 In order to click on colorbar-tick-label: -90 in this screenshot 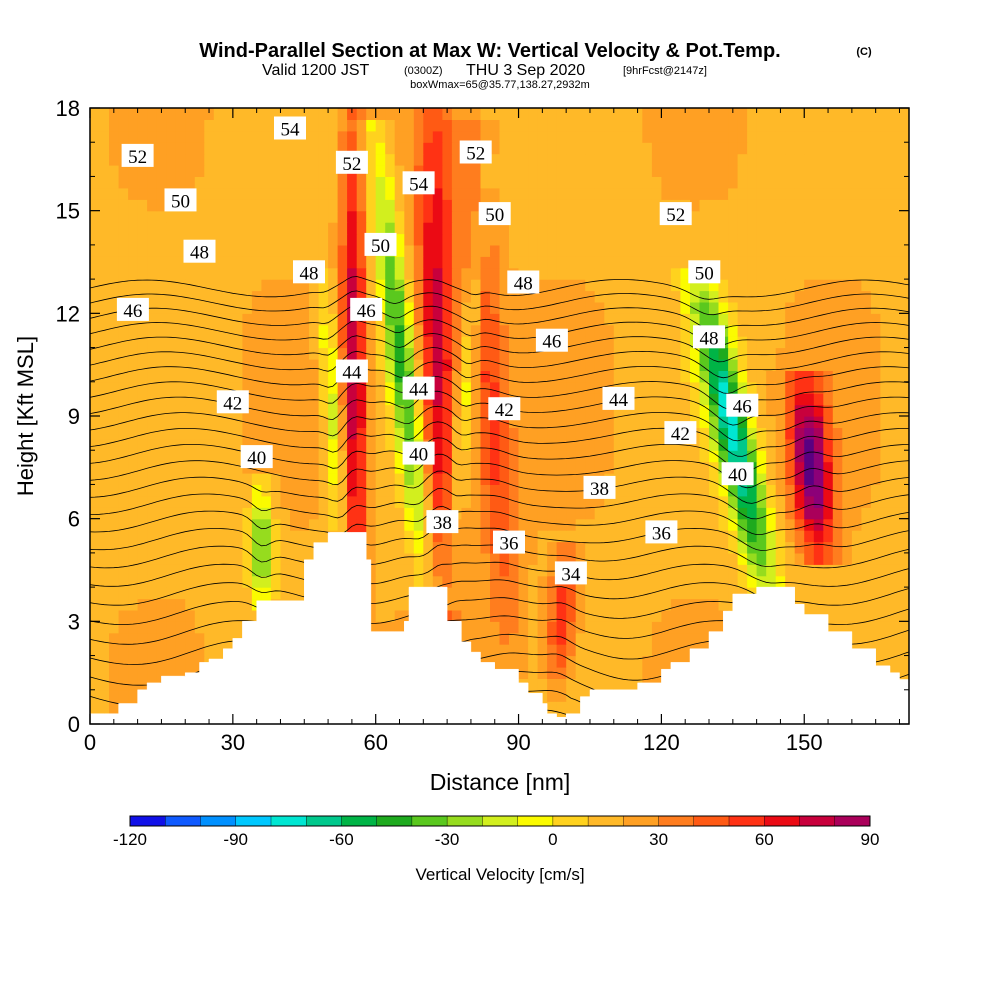, I will do `click(235, 839)`.